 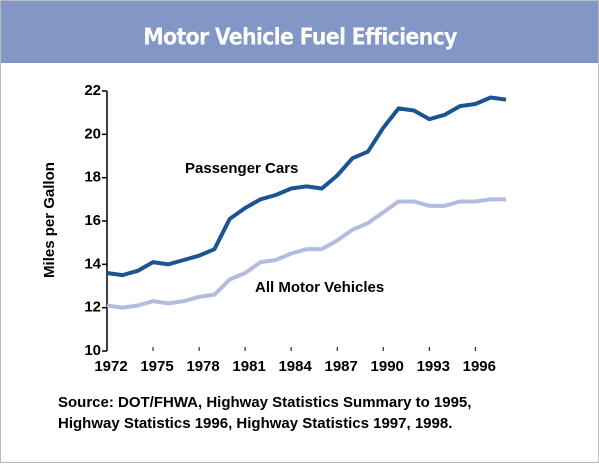 I want to click on x-tick-label: 1984, so click(x=295, y=366).